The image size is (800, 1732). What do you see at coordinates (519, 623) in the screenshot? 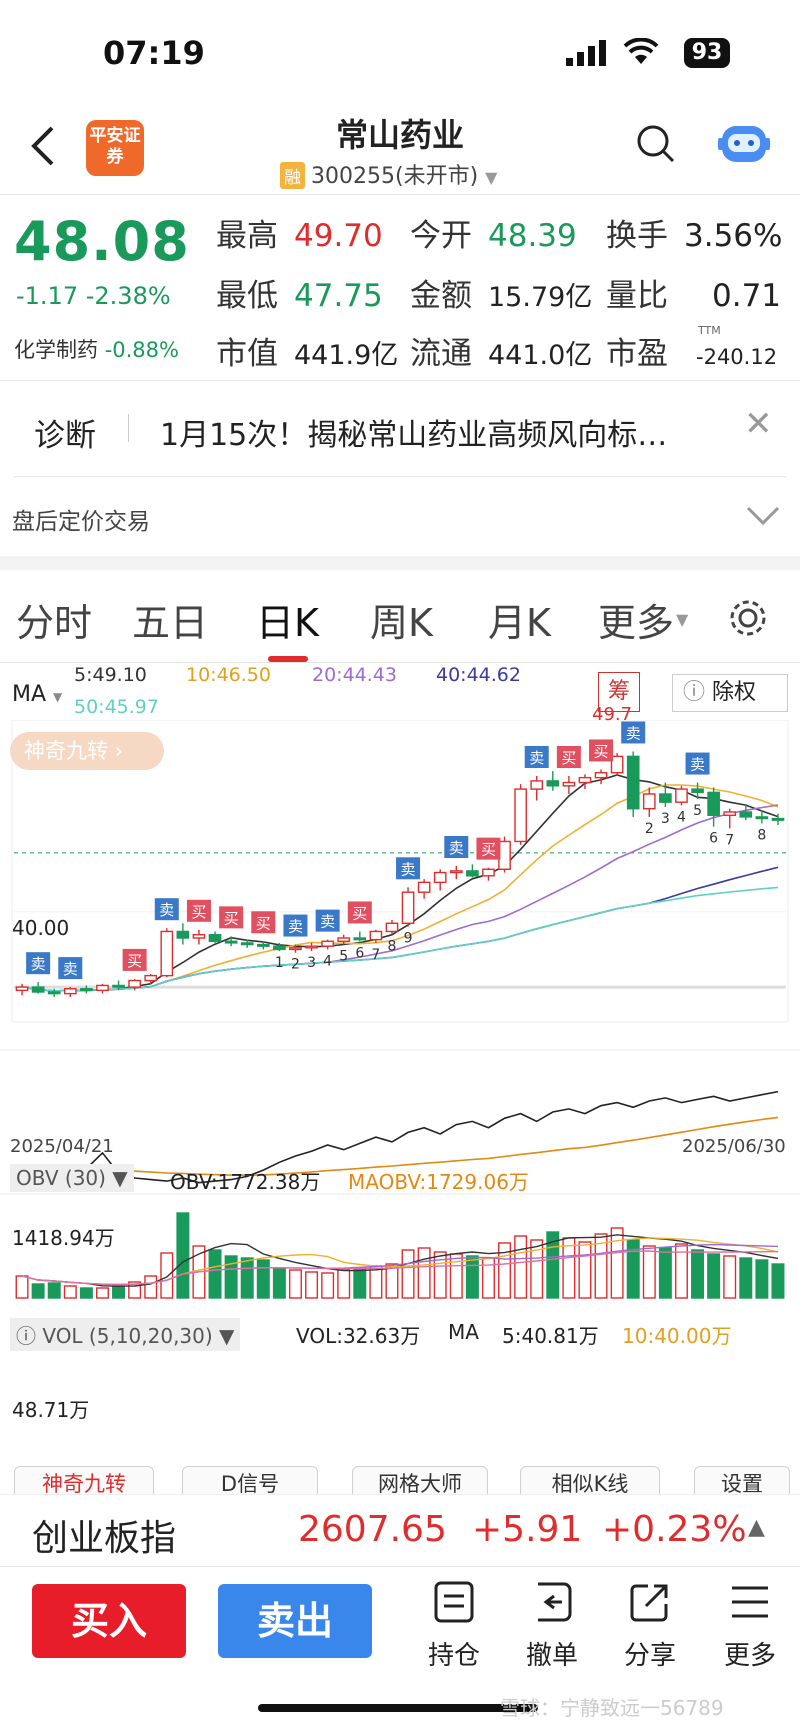
I see `tab-monthly-k: 月K` at bounding box center [519, 623].